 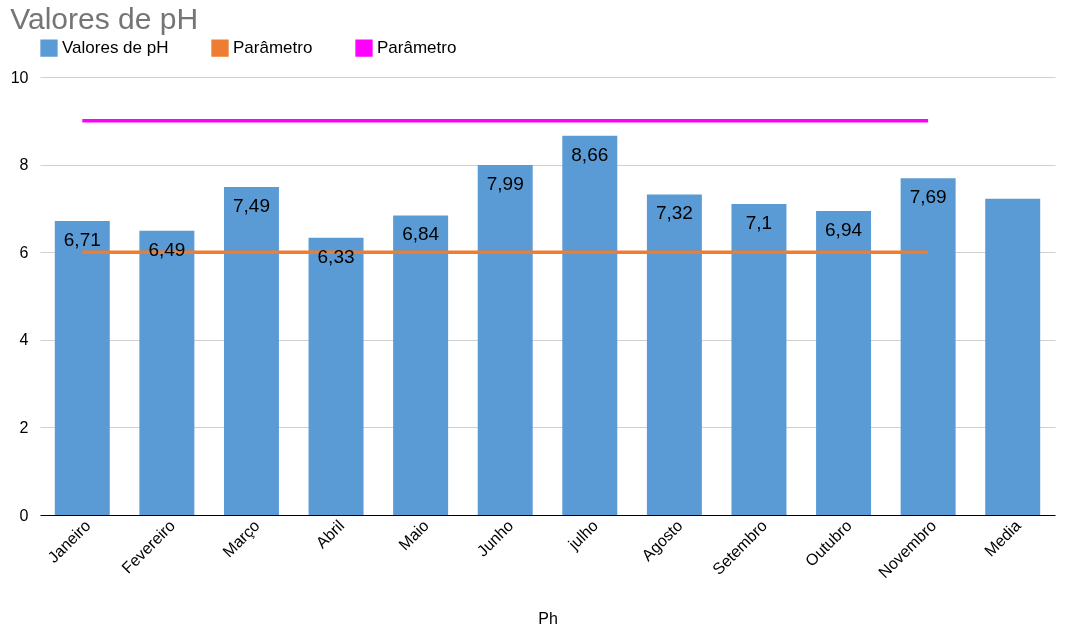 I want to click on data-label: 7,32, so click(x=674, y=213).